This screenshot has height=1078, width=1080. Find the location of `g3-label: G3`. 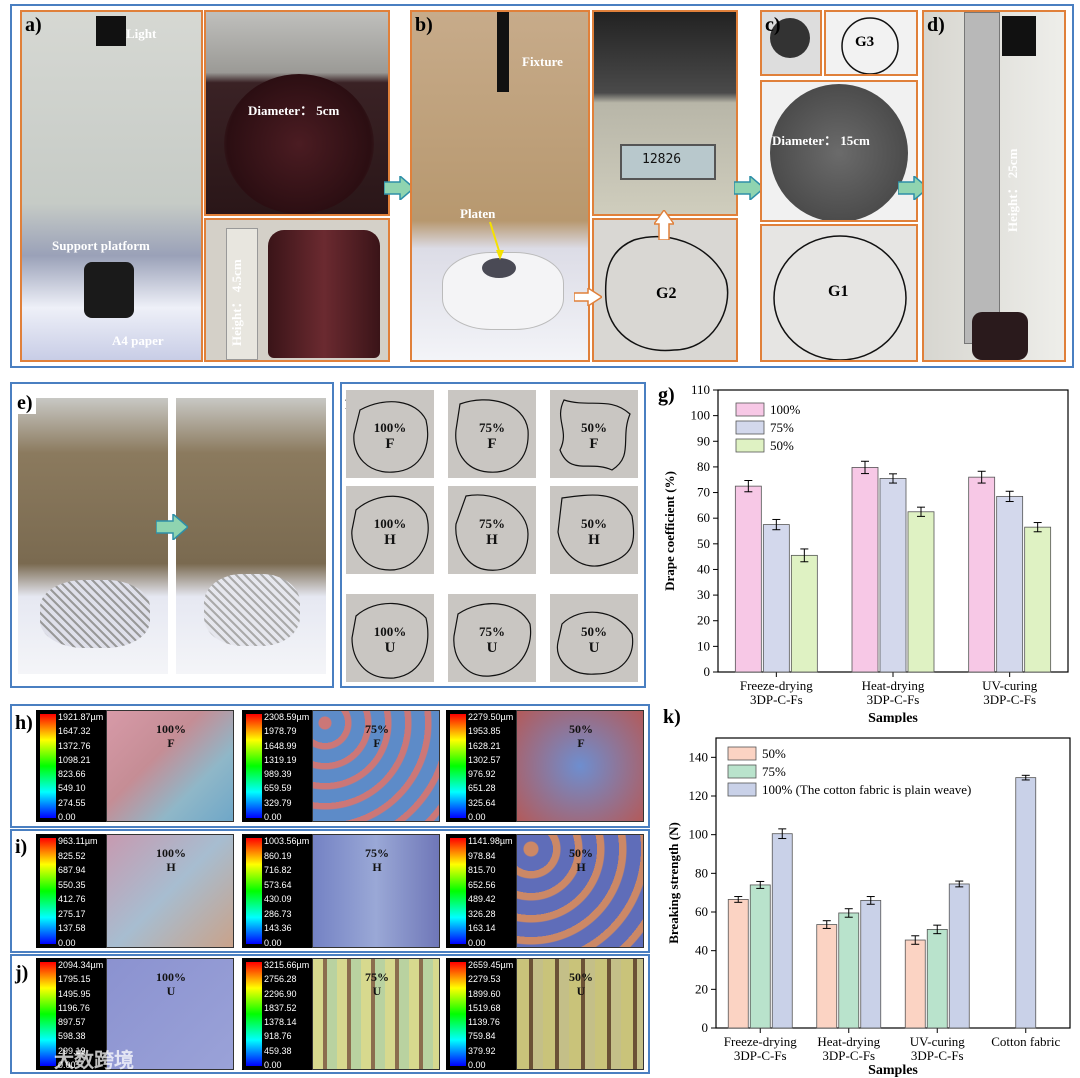

g3-label: G3 is located at coordinates (865, 42).